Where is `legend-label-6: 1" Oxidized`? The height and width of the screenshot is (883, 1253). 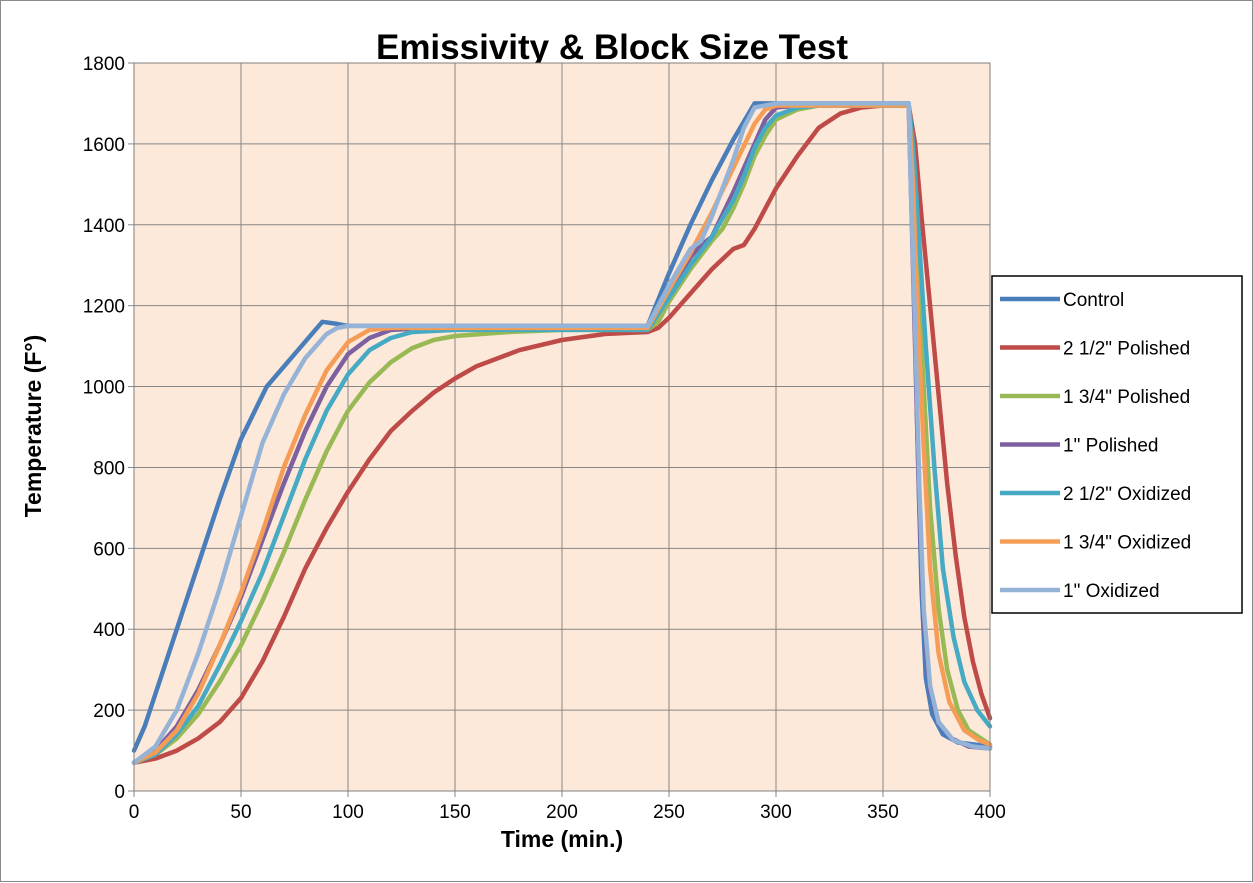
legend-label-6: 1" Oxidized is located at coordinates (1111, 591).